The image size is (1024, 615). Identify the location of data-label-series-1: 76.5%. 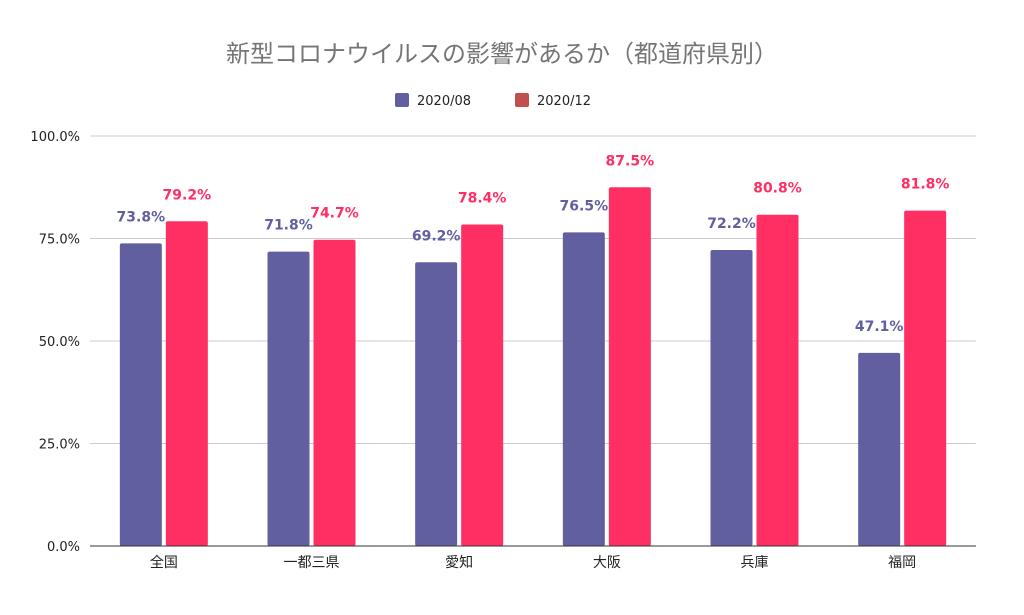
(584, 206).